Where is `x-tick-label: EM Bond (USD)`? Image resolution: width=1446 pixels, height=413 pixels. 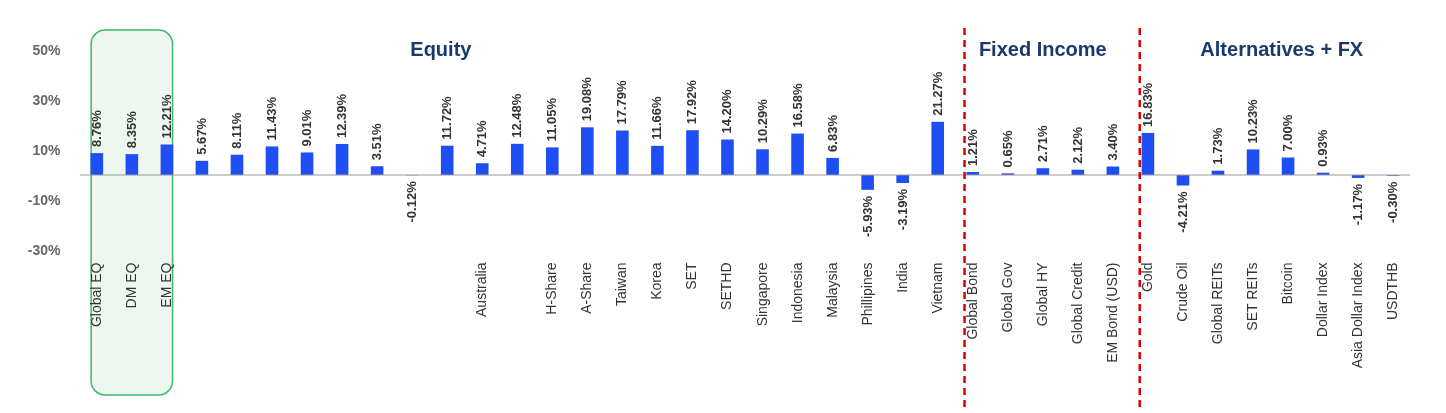
x-tick-label: EM Bond (USD) is located at coordinates (1111, 312).